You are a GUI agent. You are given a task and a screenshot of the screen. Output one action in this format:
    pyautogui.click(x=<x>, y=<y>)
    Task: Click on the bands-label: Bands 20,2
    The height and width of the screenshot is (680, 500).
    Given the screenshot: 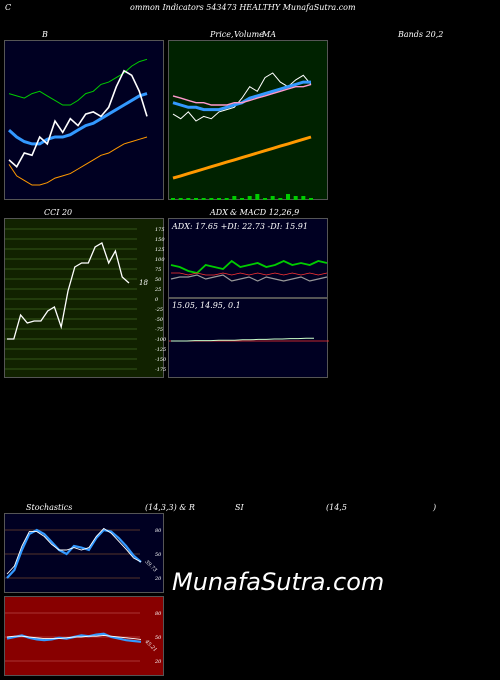 What is the action you would take?
    pyautogui.click(x=421, y=34)
    